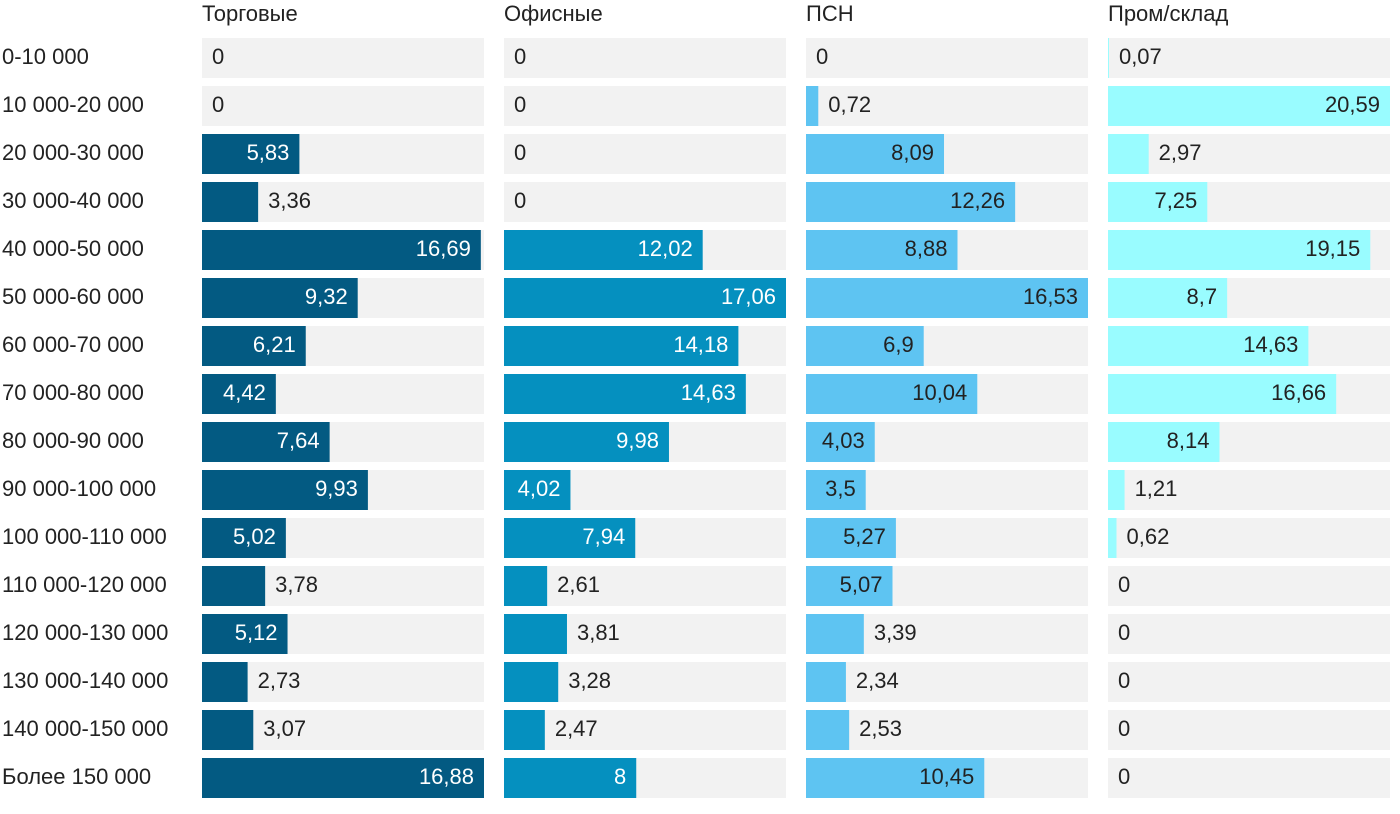 This screenshot has width=1400, height=814. Describe the element at coordinates (1050, 296) in the screenshot. I see `value-label: 16,53` at that location.